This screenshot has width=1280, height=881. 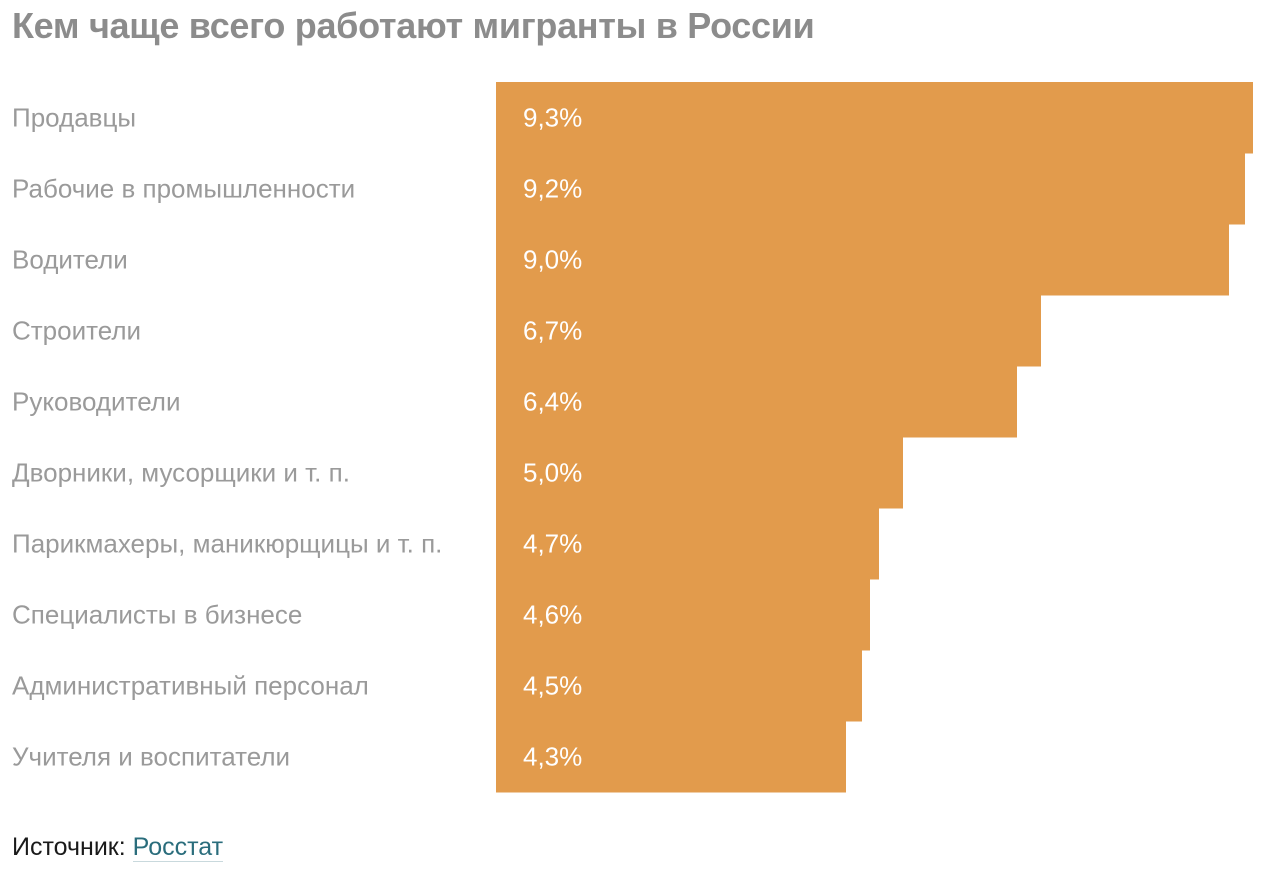 I want to click on value-label-2: 9,2%, so click(x=552, y=189).